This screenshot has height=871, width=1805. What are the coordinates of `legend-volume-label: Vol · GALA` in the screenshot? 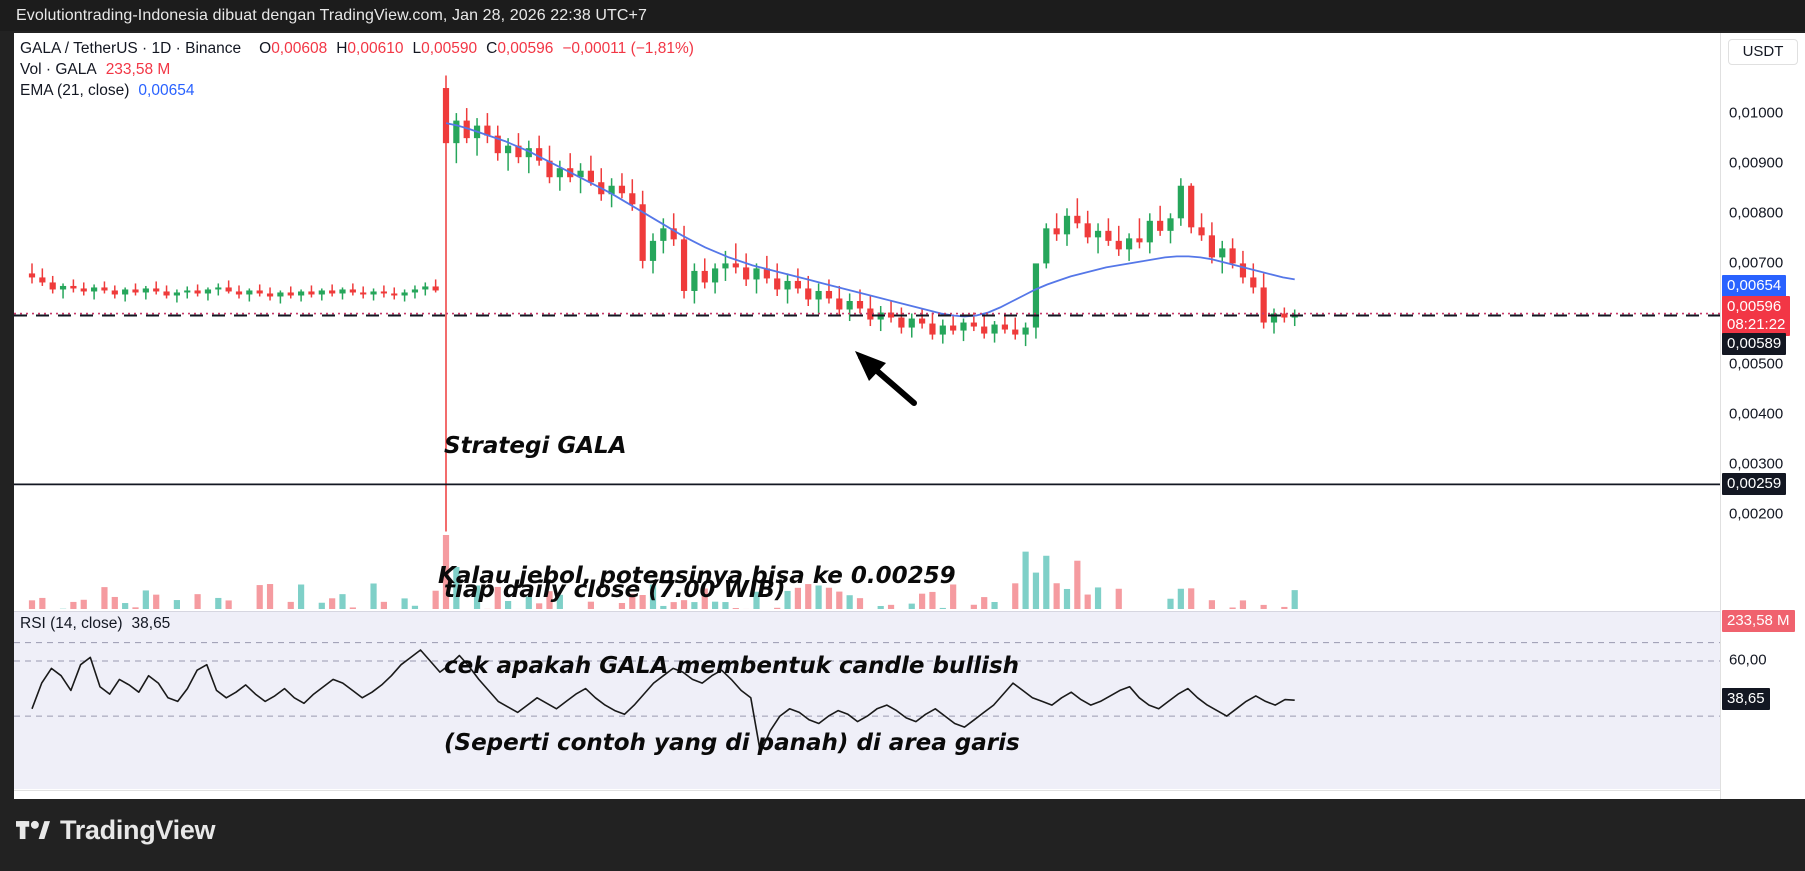 It's located at (58, 69).